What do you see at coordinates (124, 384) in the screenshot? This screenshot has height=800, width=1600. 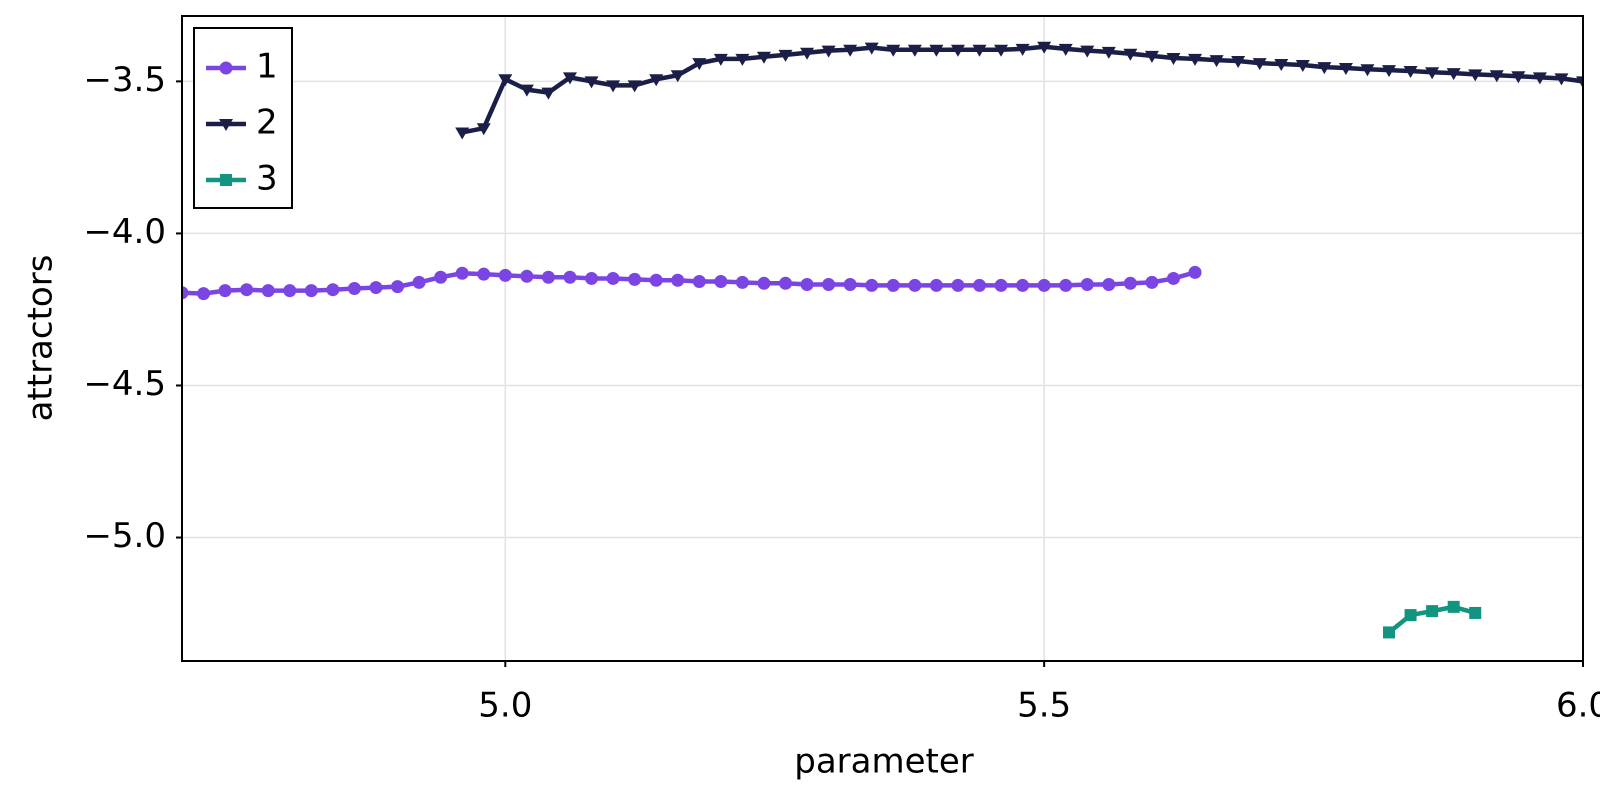 I see `y-tick-label: −4.5` at bounding box center [124, 384].